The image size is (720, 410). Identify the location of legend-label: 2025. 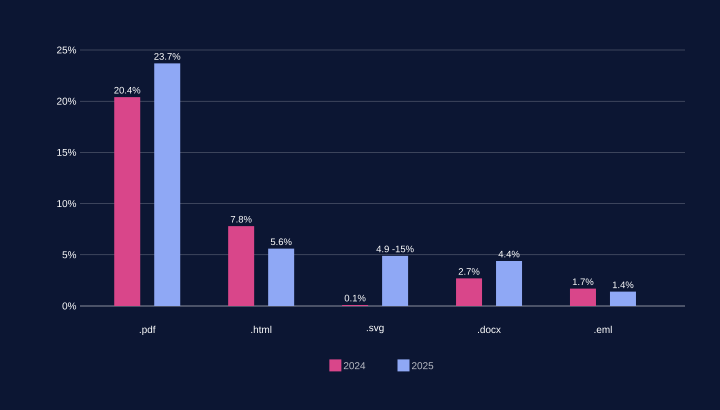
(423, 366).